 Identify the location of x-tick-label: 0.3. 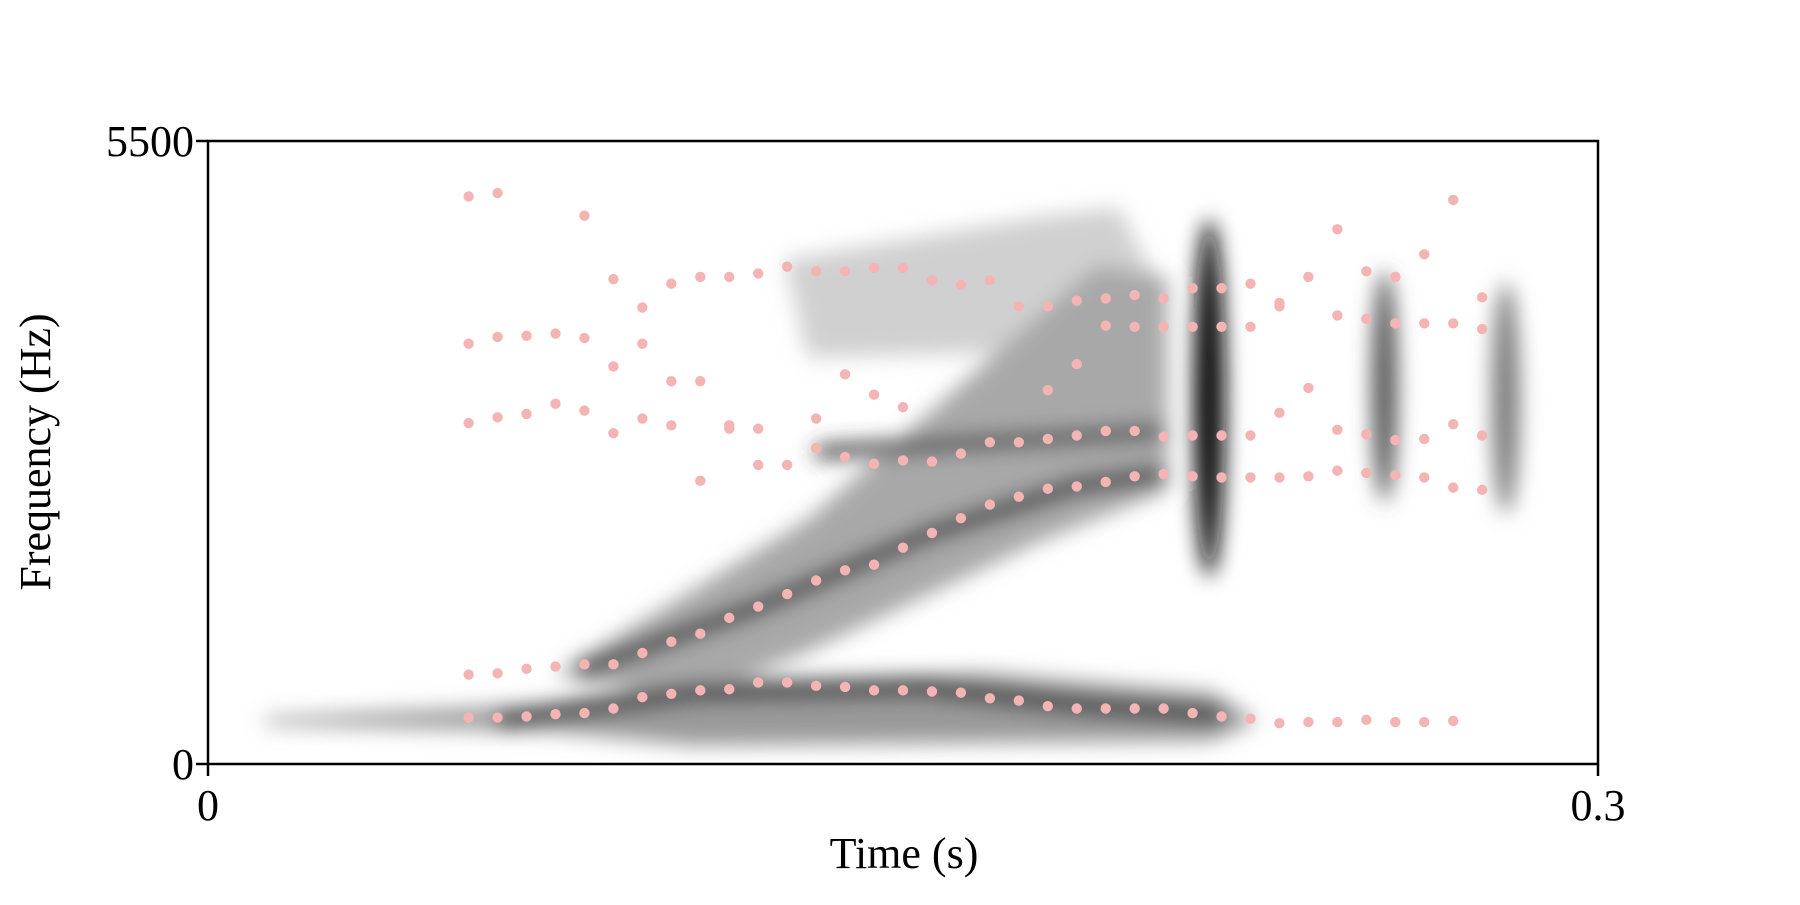
(1598, 805).